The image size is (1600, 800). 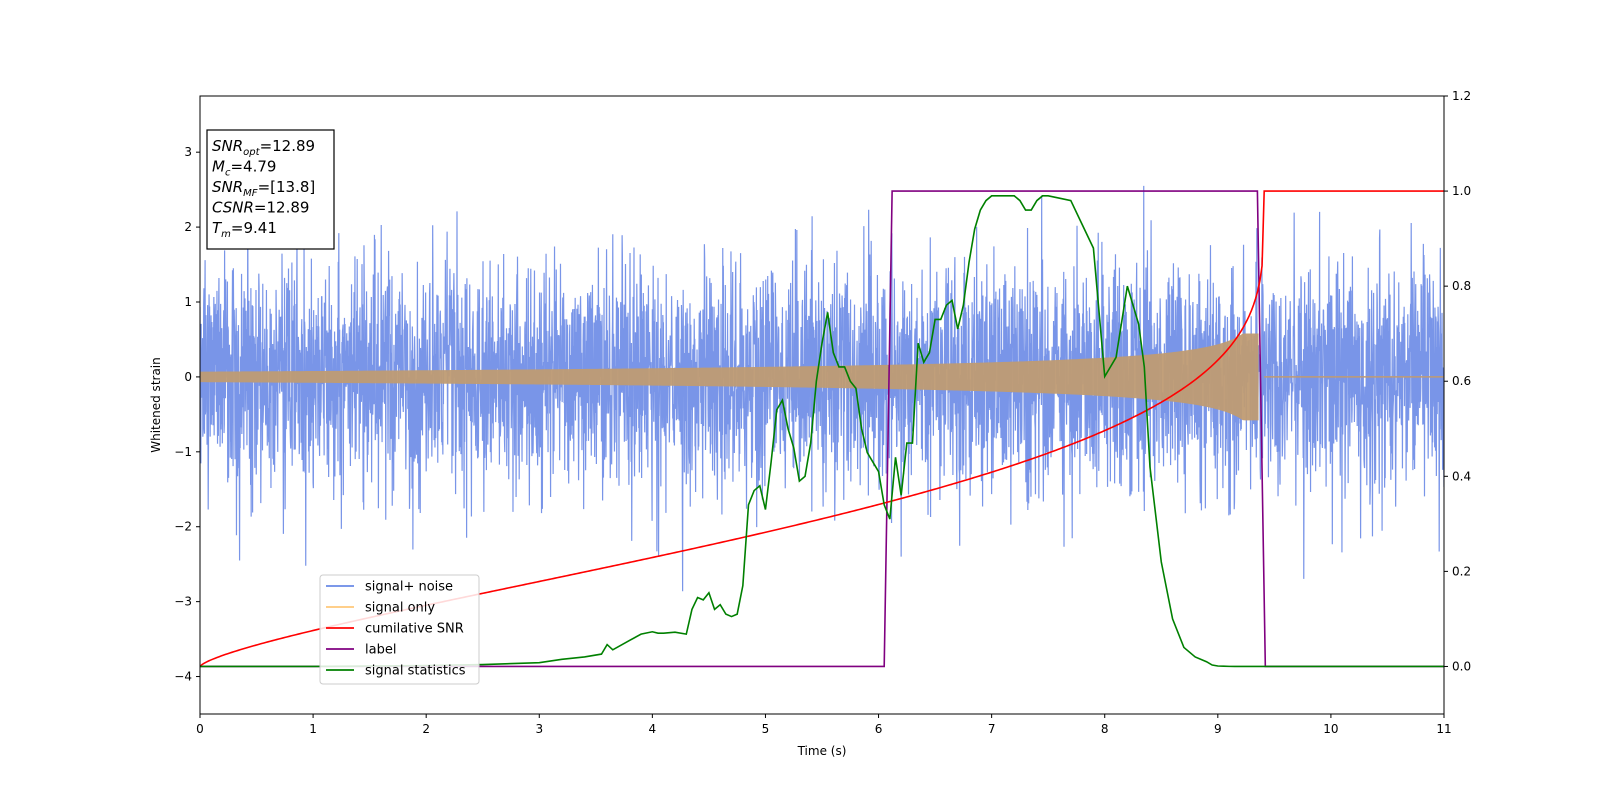 I want to click on y-right-tick-label: 0.8, so click(x=1461, y=286).